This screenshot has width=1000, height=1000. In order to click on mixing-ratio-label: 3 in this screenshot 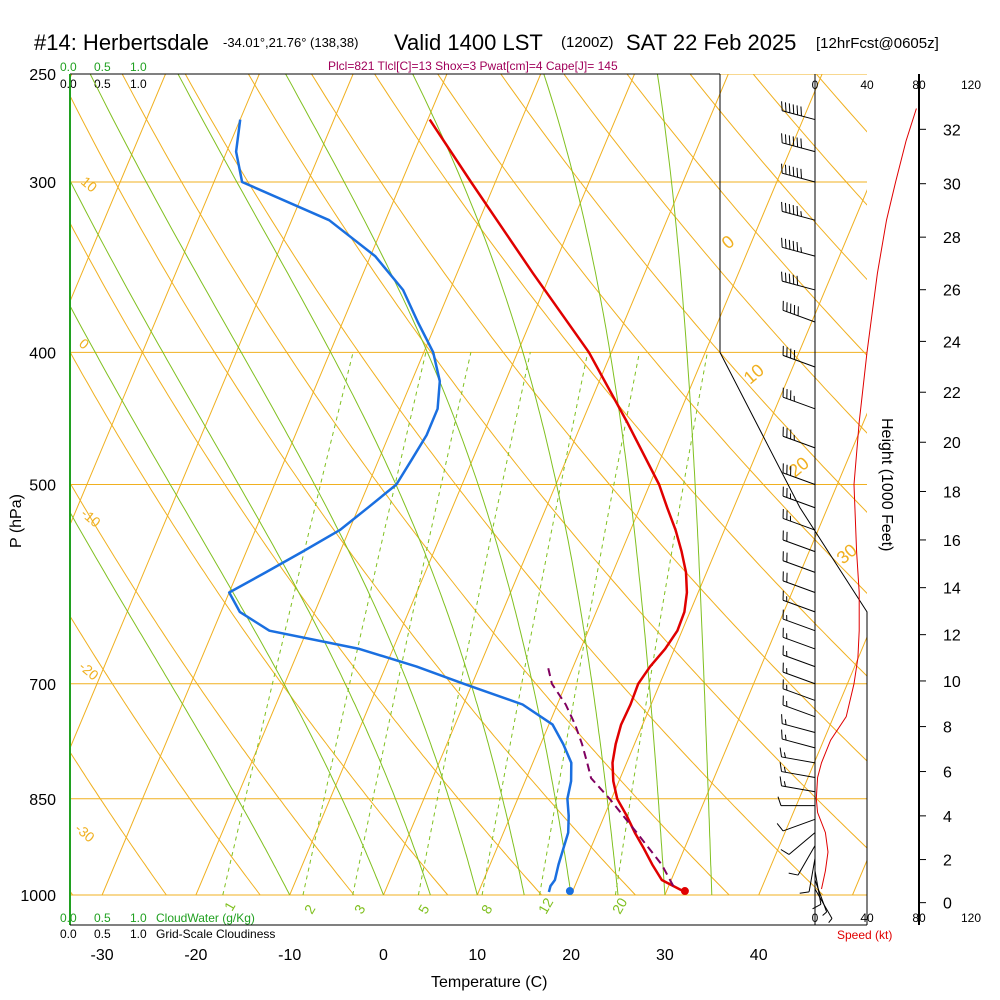, I will do `click(360, 909)`.